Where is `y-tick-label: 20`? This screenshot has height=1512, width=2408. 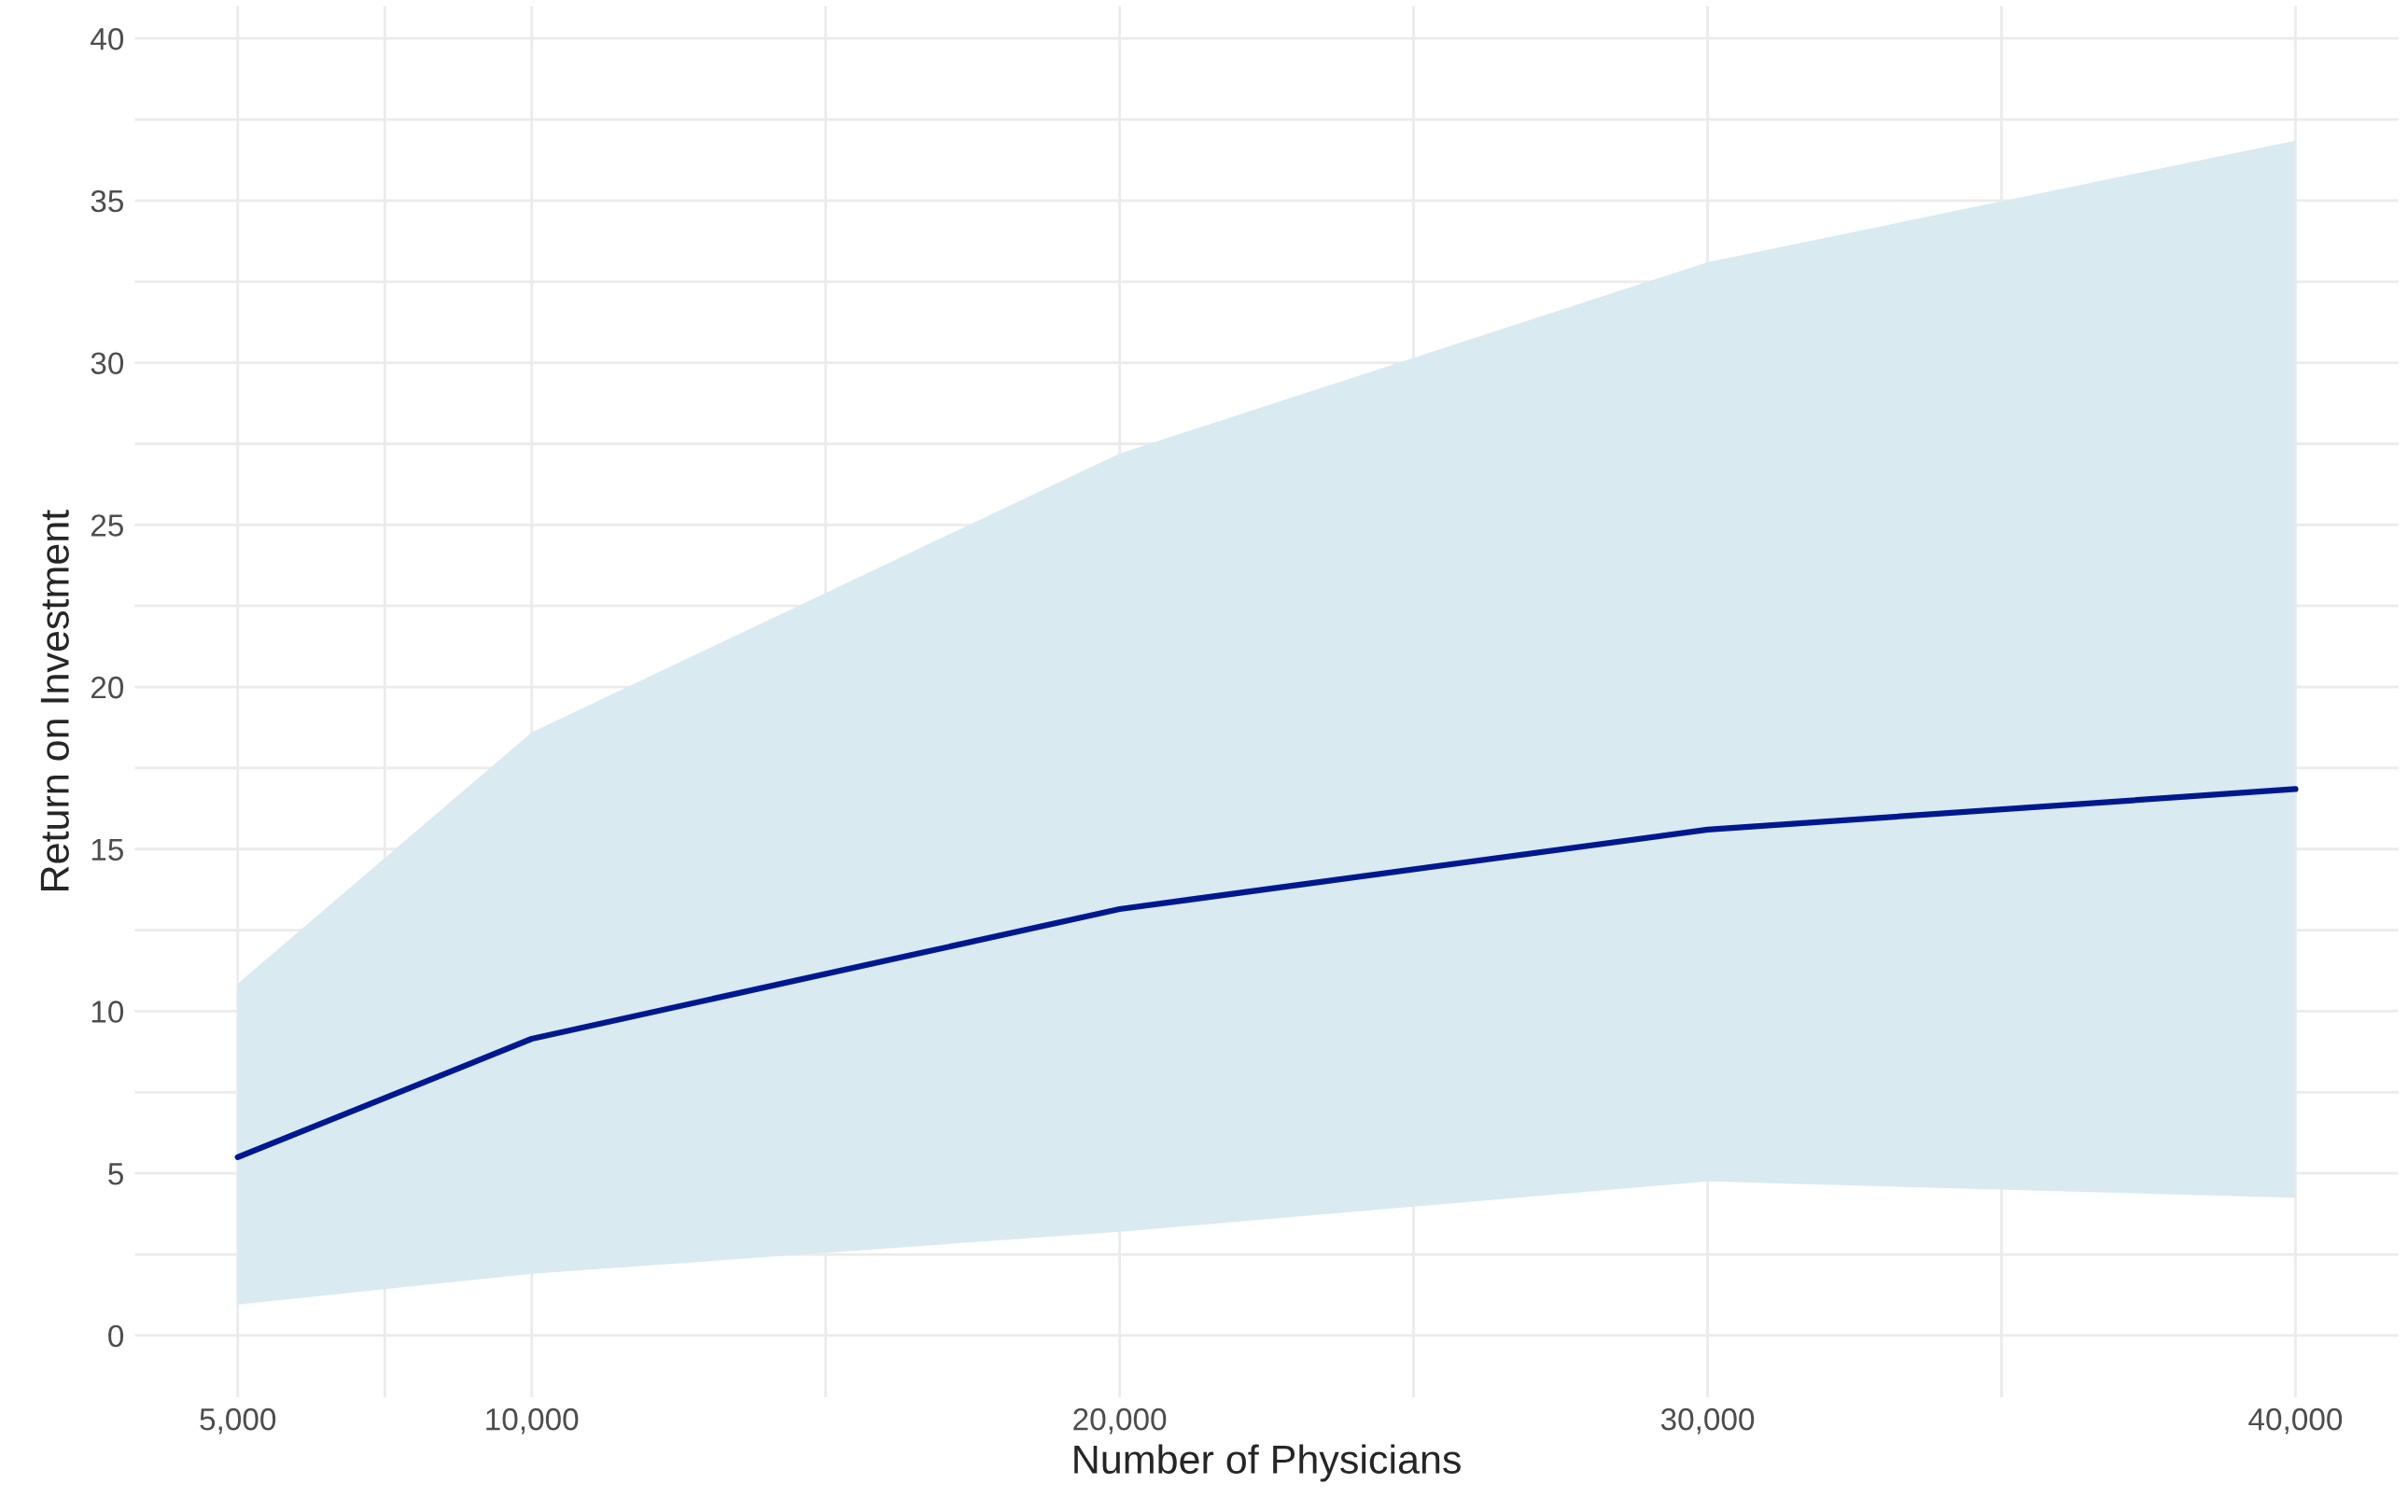
y-tick-label: 20 is located at coordinates (107, 687).